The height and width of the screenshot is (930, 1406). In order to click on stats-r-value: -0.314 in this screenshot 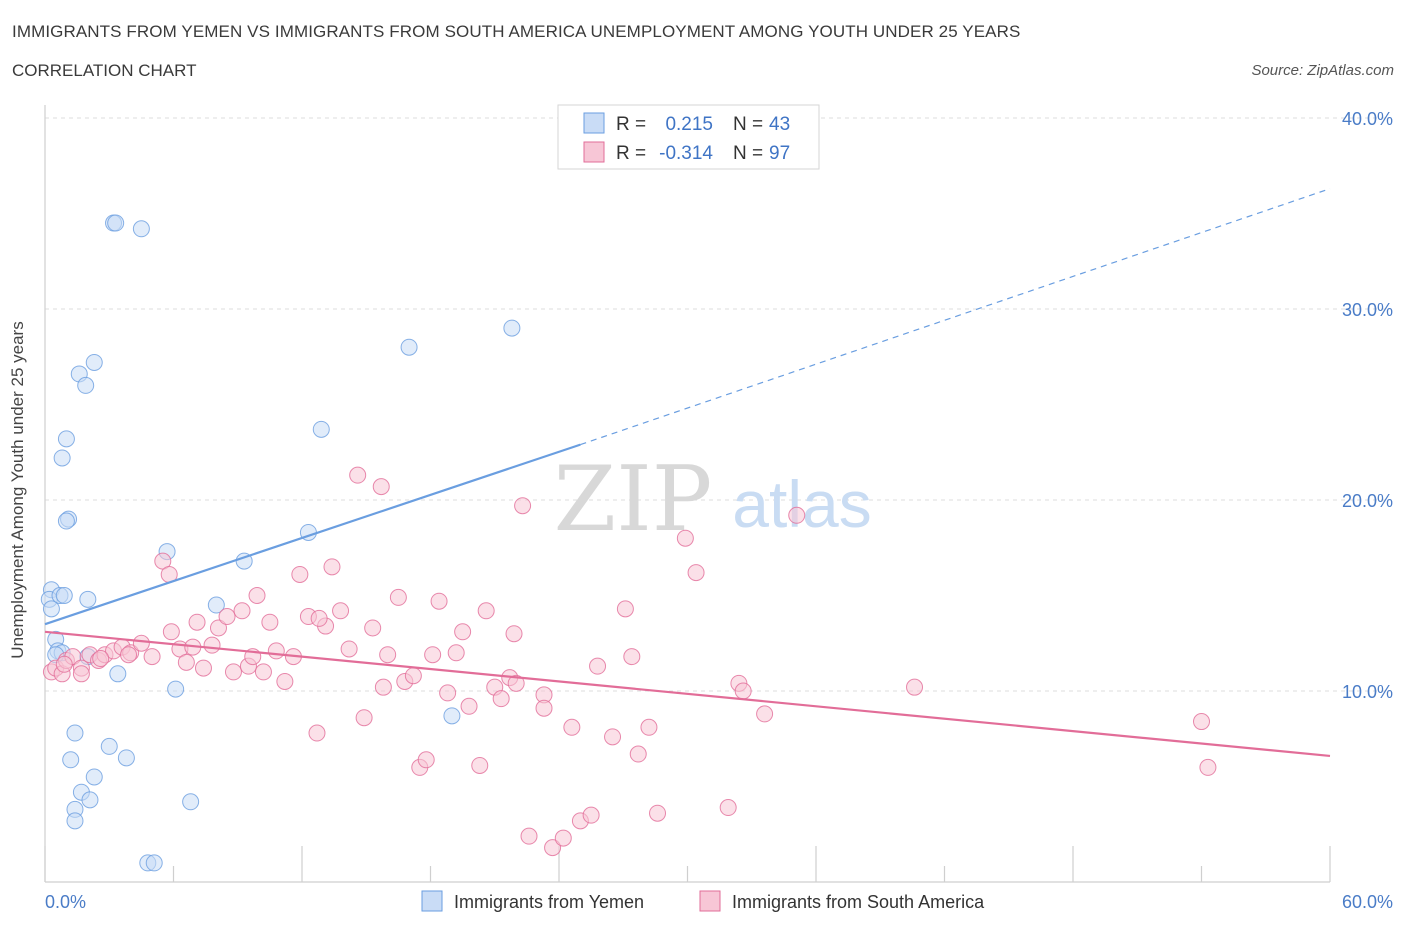, I will do `click(686, 153)`.